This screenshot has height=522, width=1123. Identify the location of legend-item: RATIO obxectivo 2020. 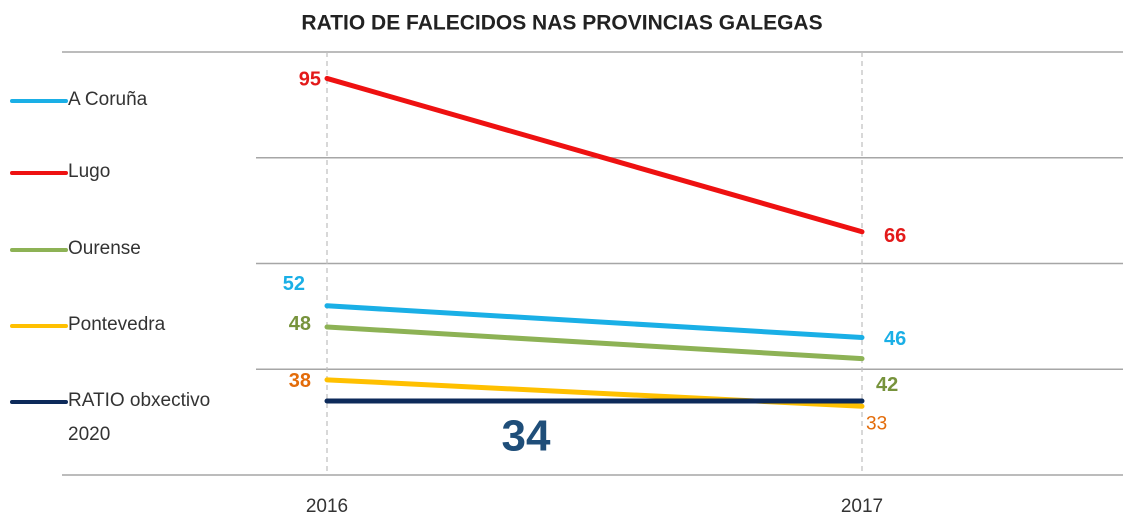
(129, 420).